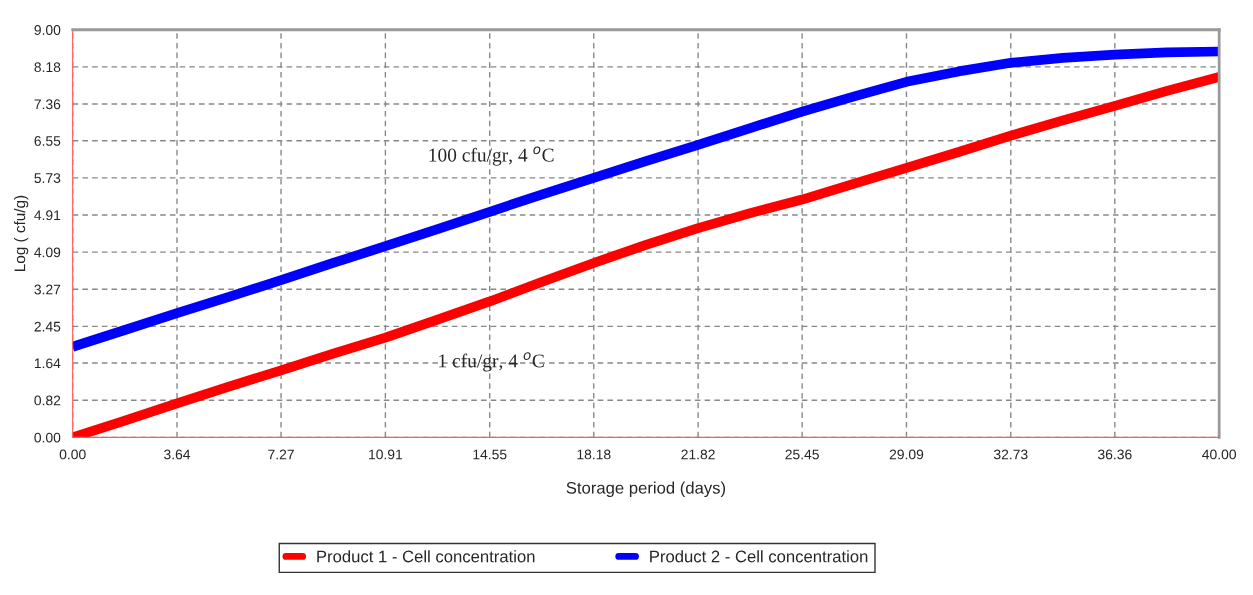 The image size is (1253, 595). What do you see at coordinates (21, 233) in the screenshot?
I see `y-axis-title: Log ( cfu/g)` at bounding box center [21, 233].